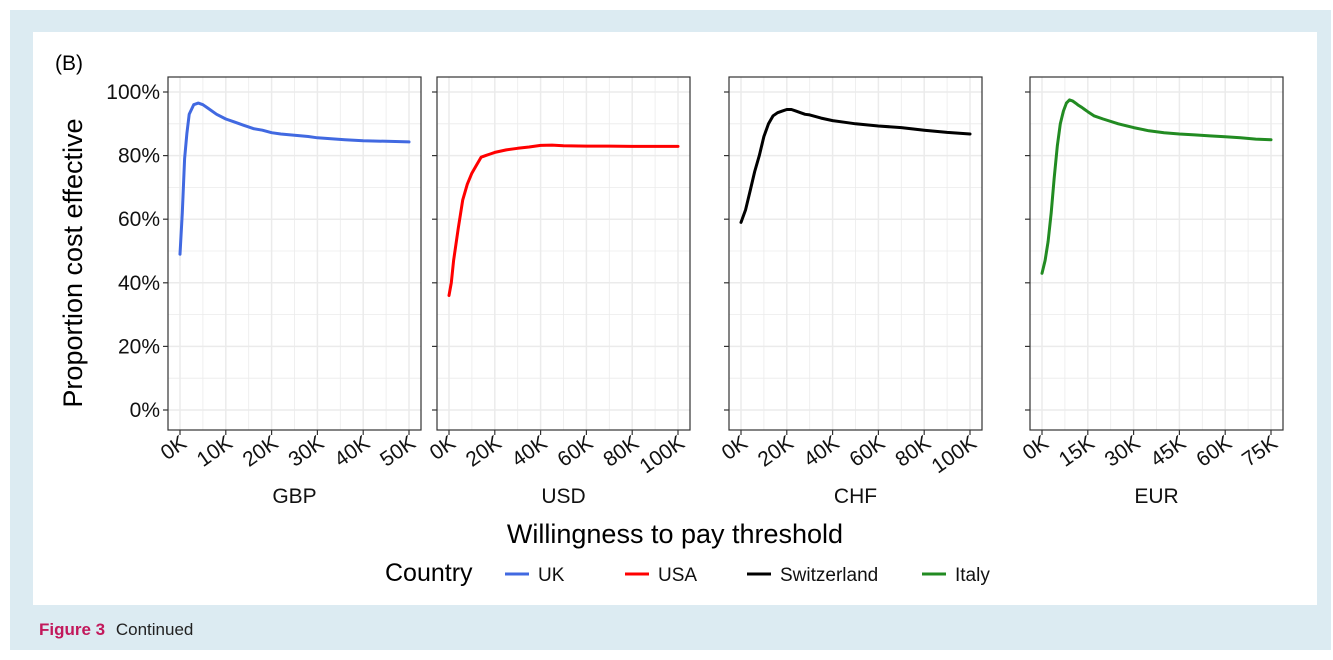  I want to click on legend-label-usa: USA, so click(677, 575).